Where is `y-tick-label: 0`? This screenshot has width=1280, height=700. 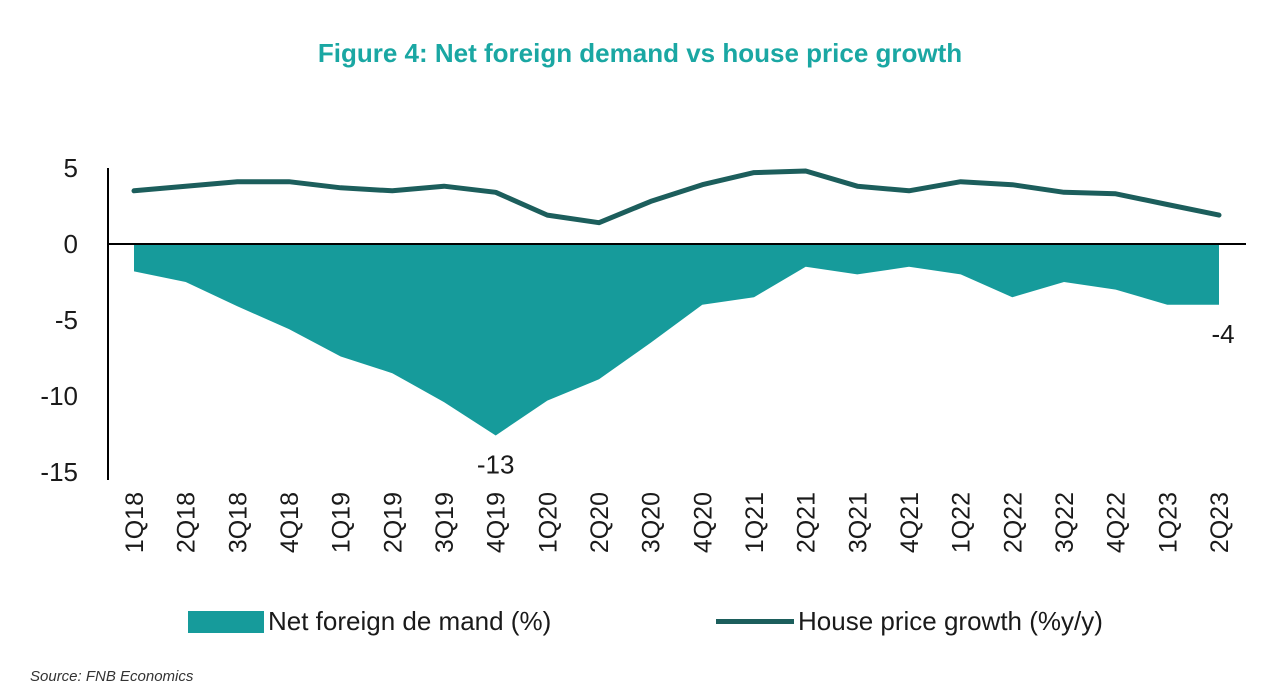 y-tick-label: 0 is located at coordinates (71, 244).